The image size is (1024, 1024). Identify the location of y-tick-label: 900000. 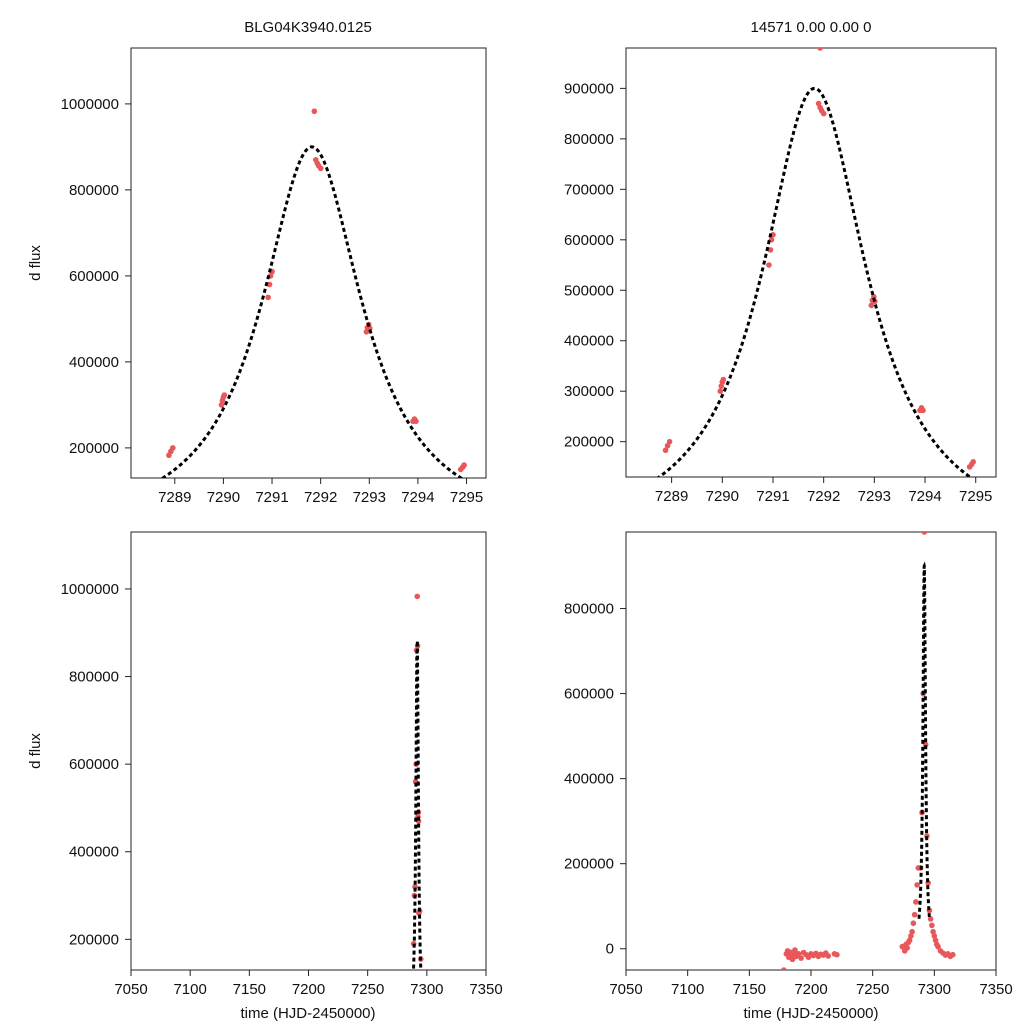
(589, 88).